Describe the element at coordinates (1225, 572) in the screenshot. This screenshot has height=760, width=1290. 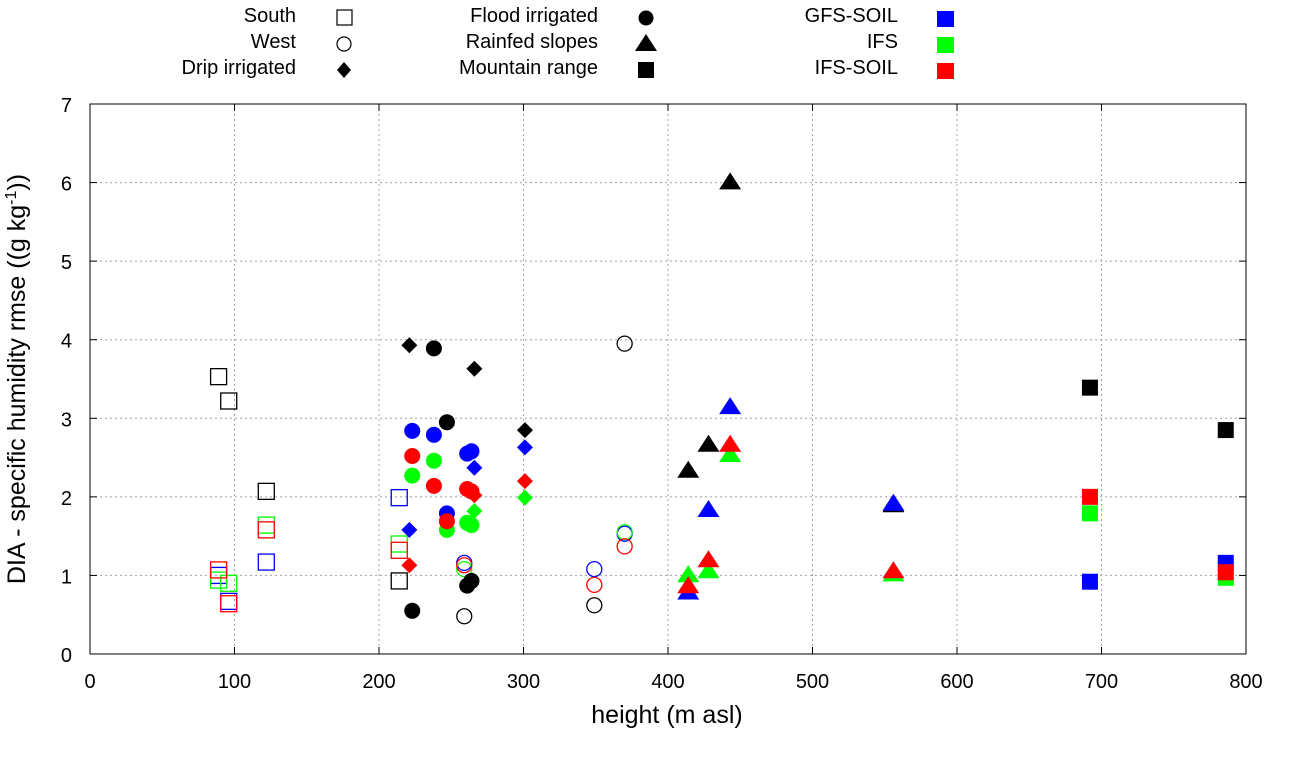
I see `mountain-range-ifs-soil-point` at that location.